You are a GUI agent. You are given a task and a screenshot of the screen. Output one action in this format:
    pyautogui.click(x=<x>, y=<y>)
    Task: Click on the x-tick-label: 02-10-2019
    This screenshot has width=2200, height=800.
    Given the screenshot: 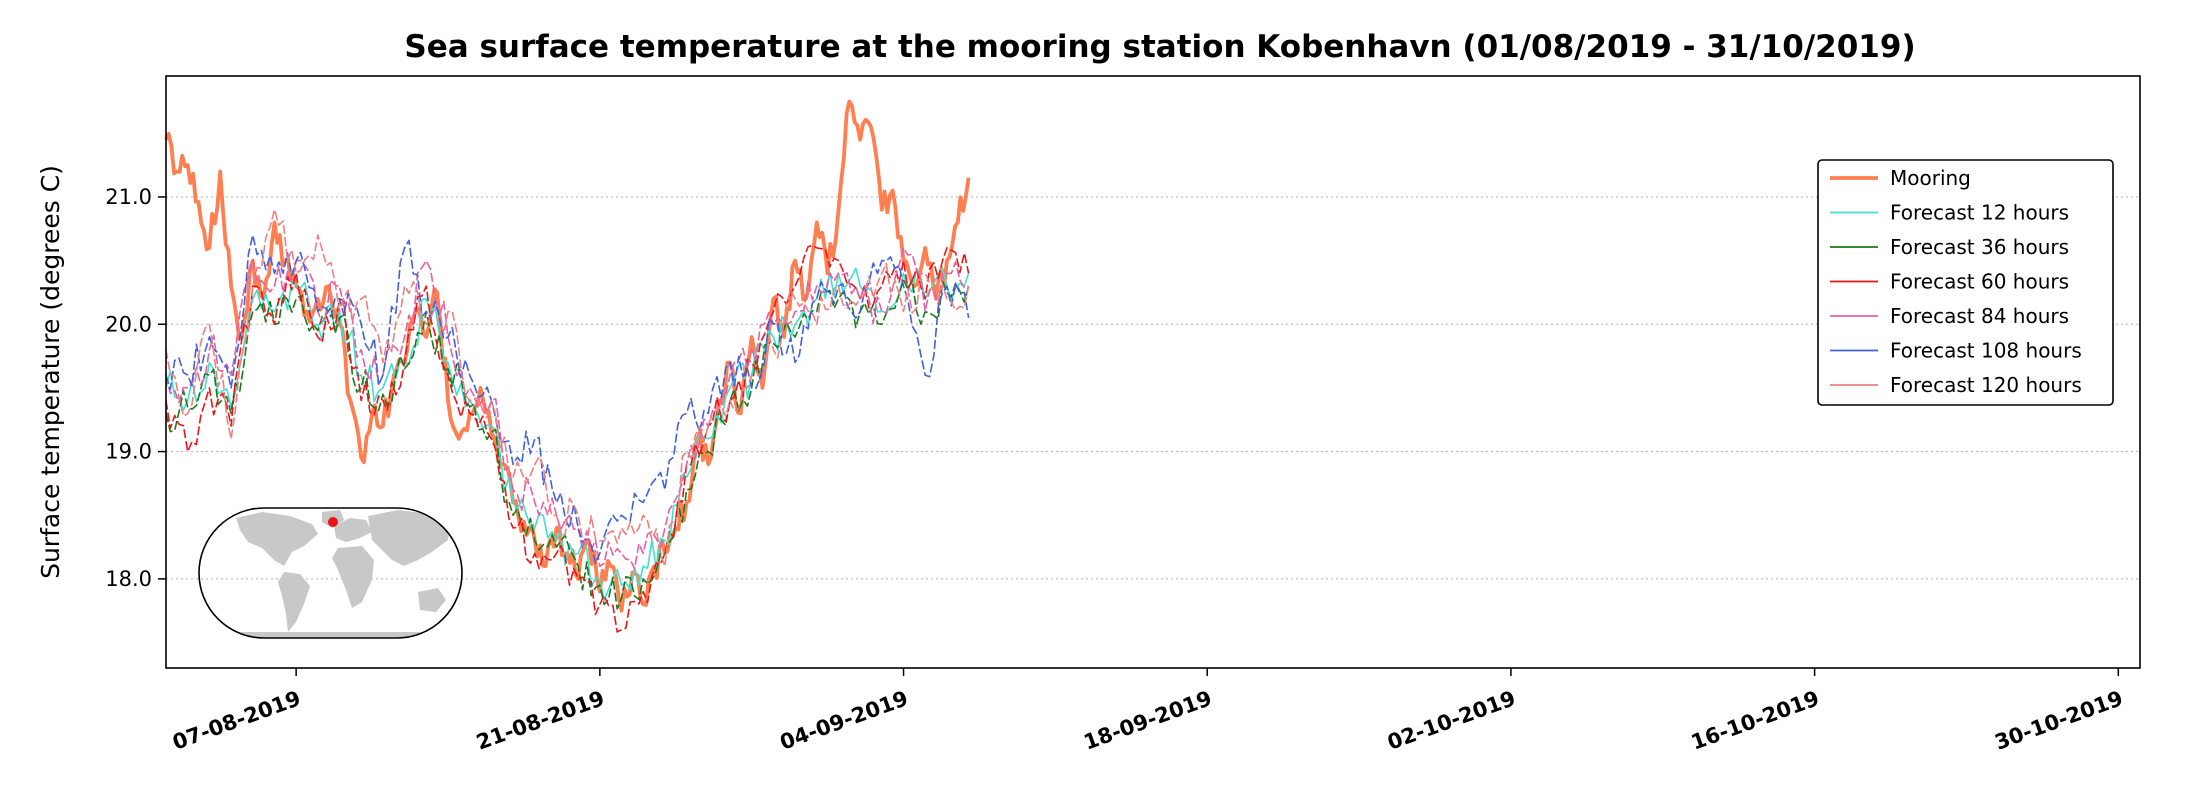 What is the action you would take?
    pyautogui.click(x=1451, y=720)
    